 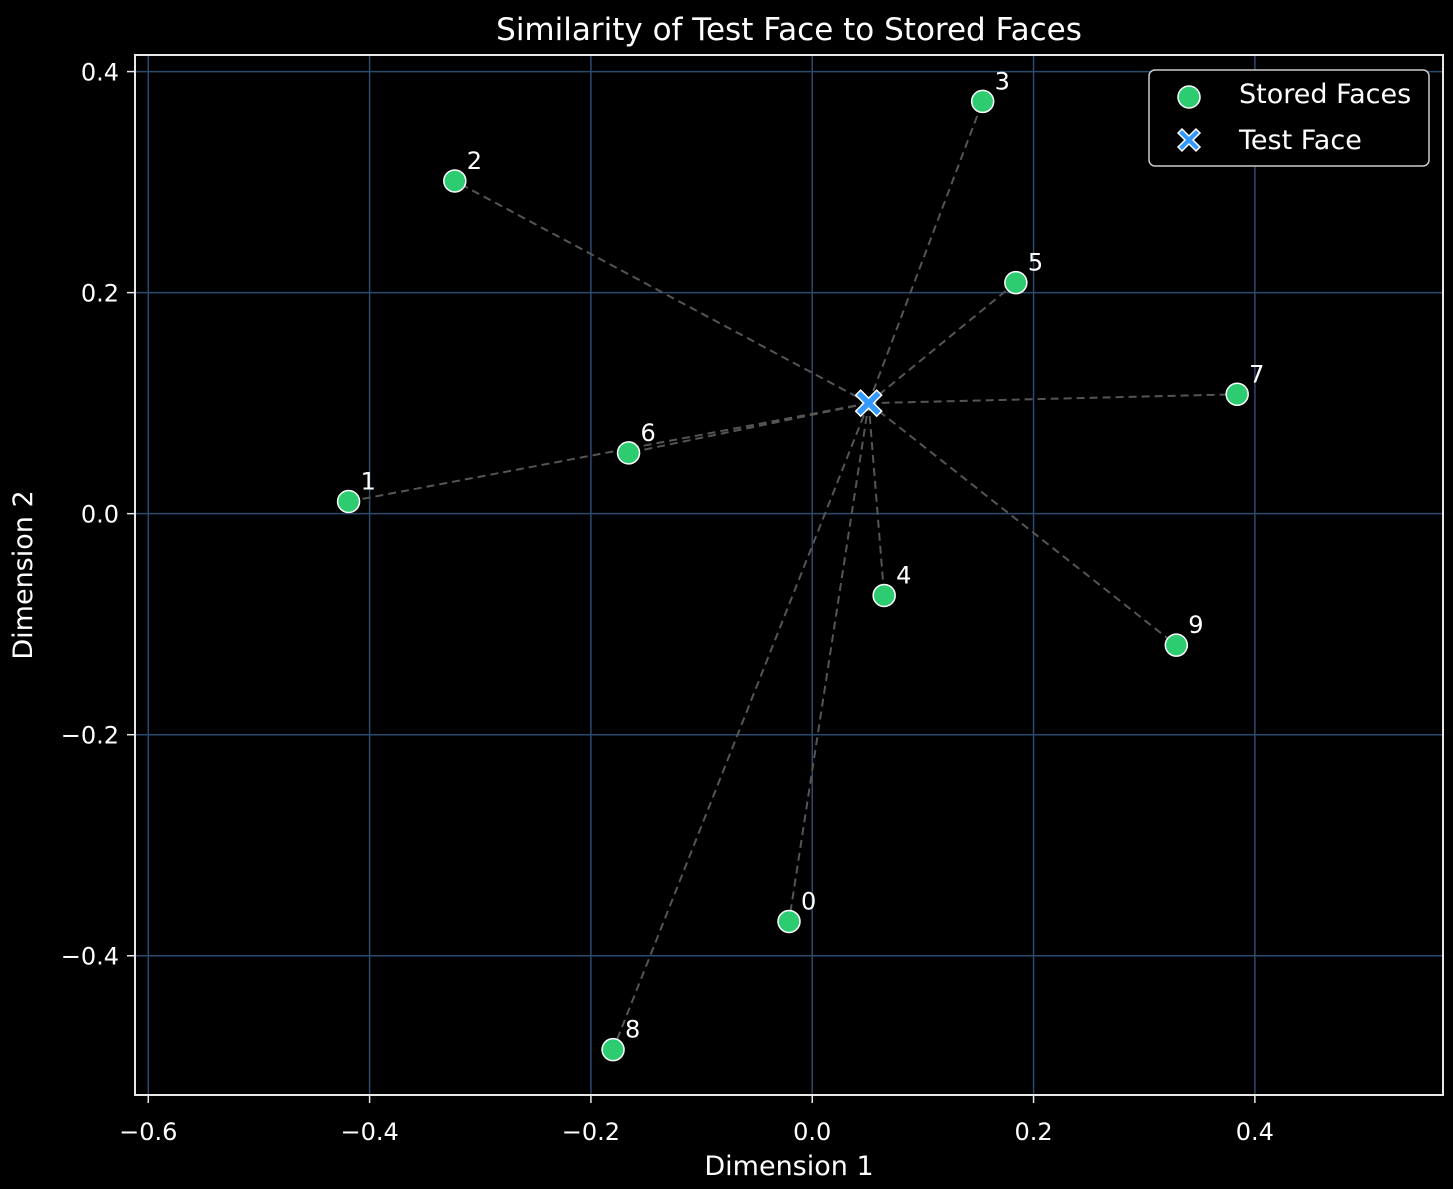 What do you see at coordinates (1035, 263) in the screenshot?
I see `stored-face-label-5: 5` at bounding box center [1035, 263].